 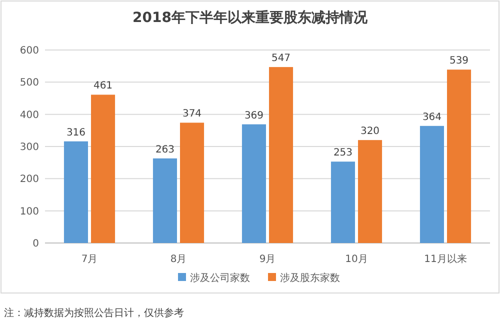 What do you see at coordinates (254, 116) in the screenshot?
I see `data-label: 369` at bounding box center [254, 116].